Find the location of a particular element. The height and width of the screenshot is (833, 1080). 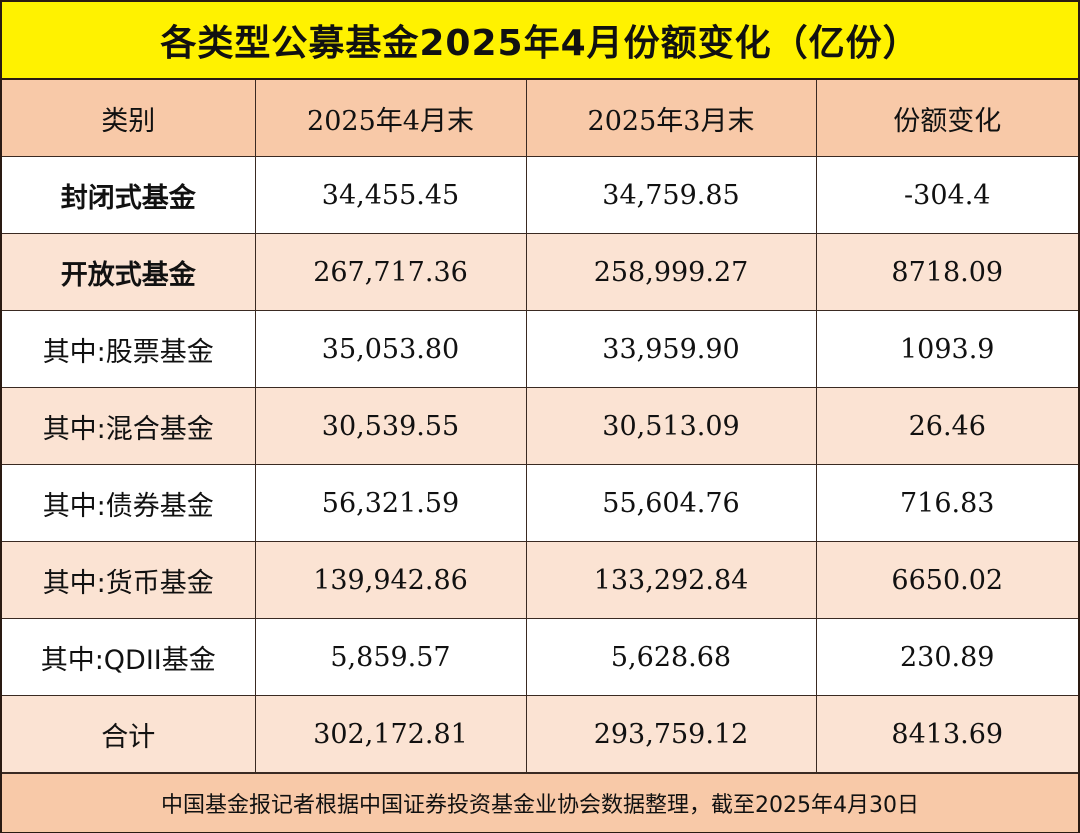

table-row-closed-end: 封闭式基金 34,455.45 34,759.85 -304.4 is located at coordinates (540, 195).